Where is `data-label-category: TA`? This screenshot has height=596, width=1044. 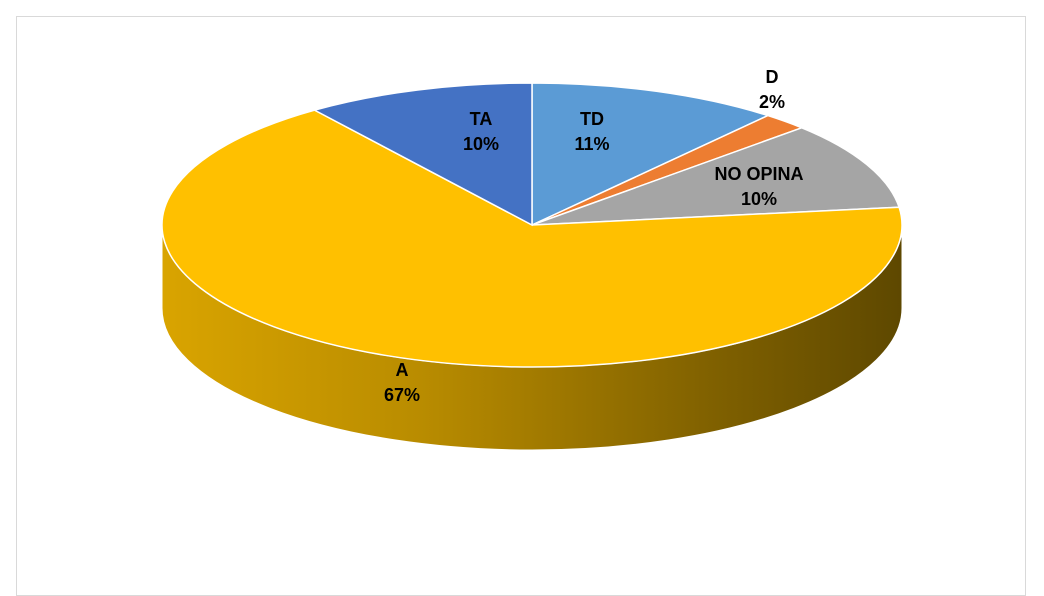
data-label-category: TA is located at coordinates (481, 119).